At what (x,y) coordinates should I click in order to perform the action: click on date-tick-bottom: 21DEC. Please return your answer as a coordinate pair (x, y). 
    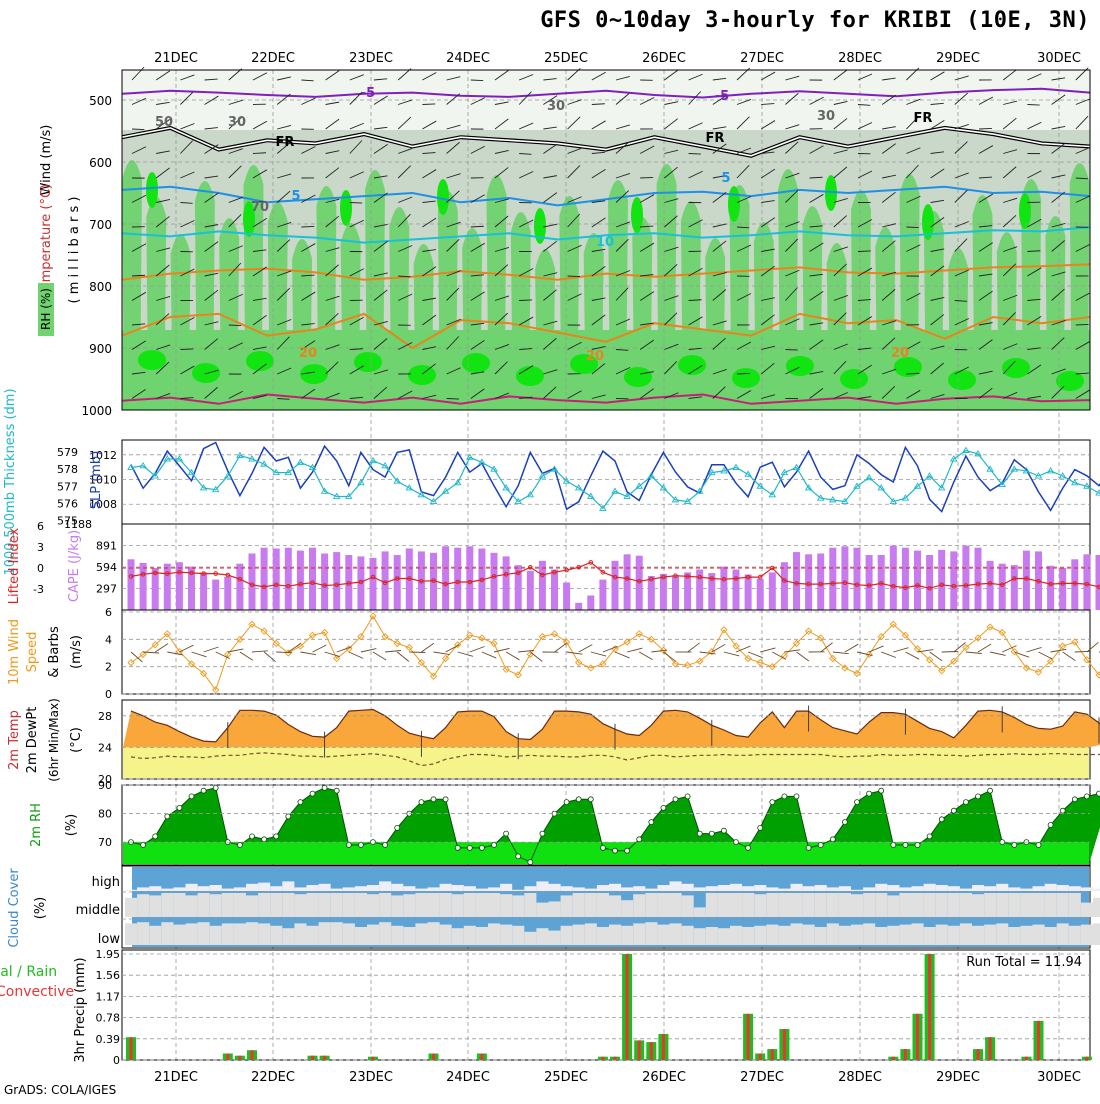
    Looking at the image, I should click on (176, 1077).